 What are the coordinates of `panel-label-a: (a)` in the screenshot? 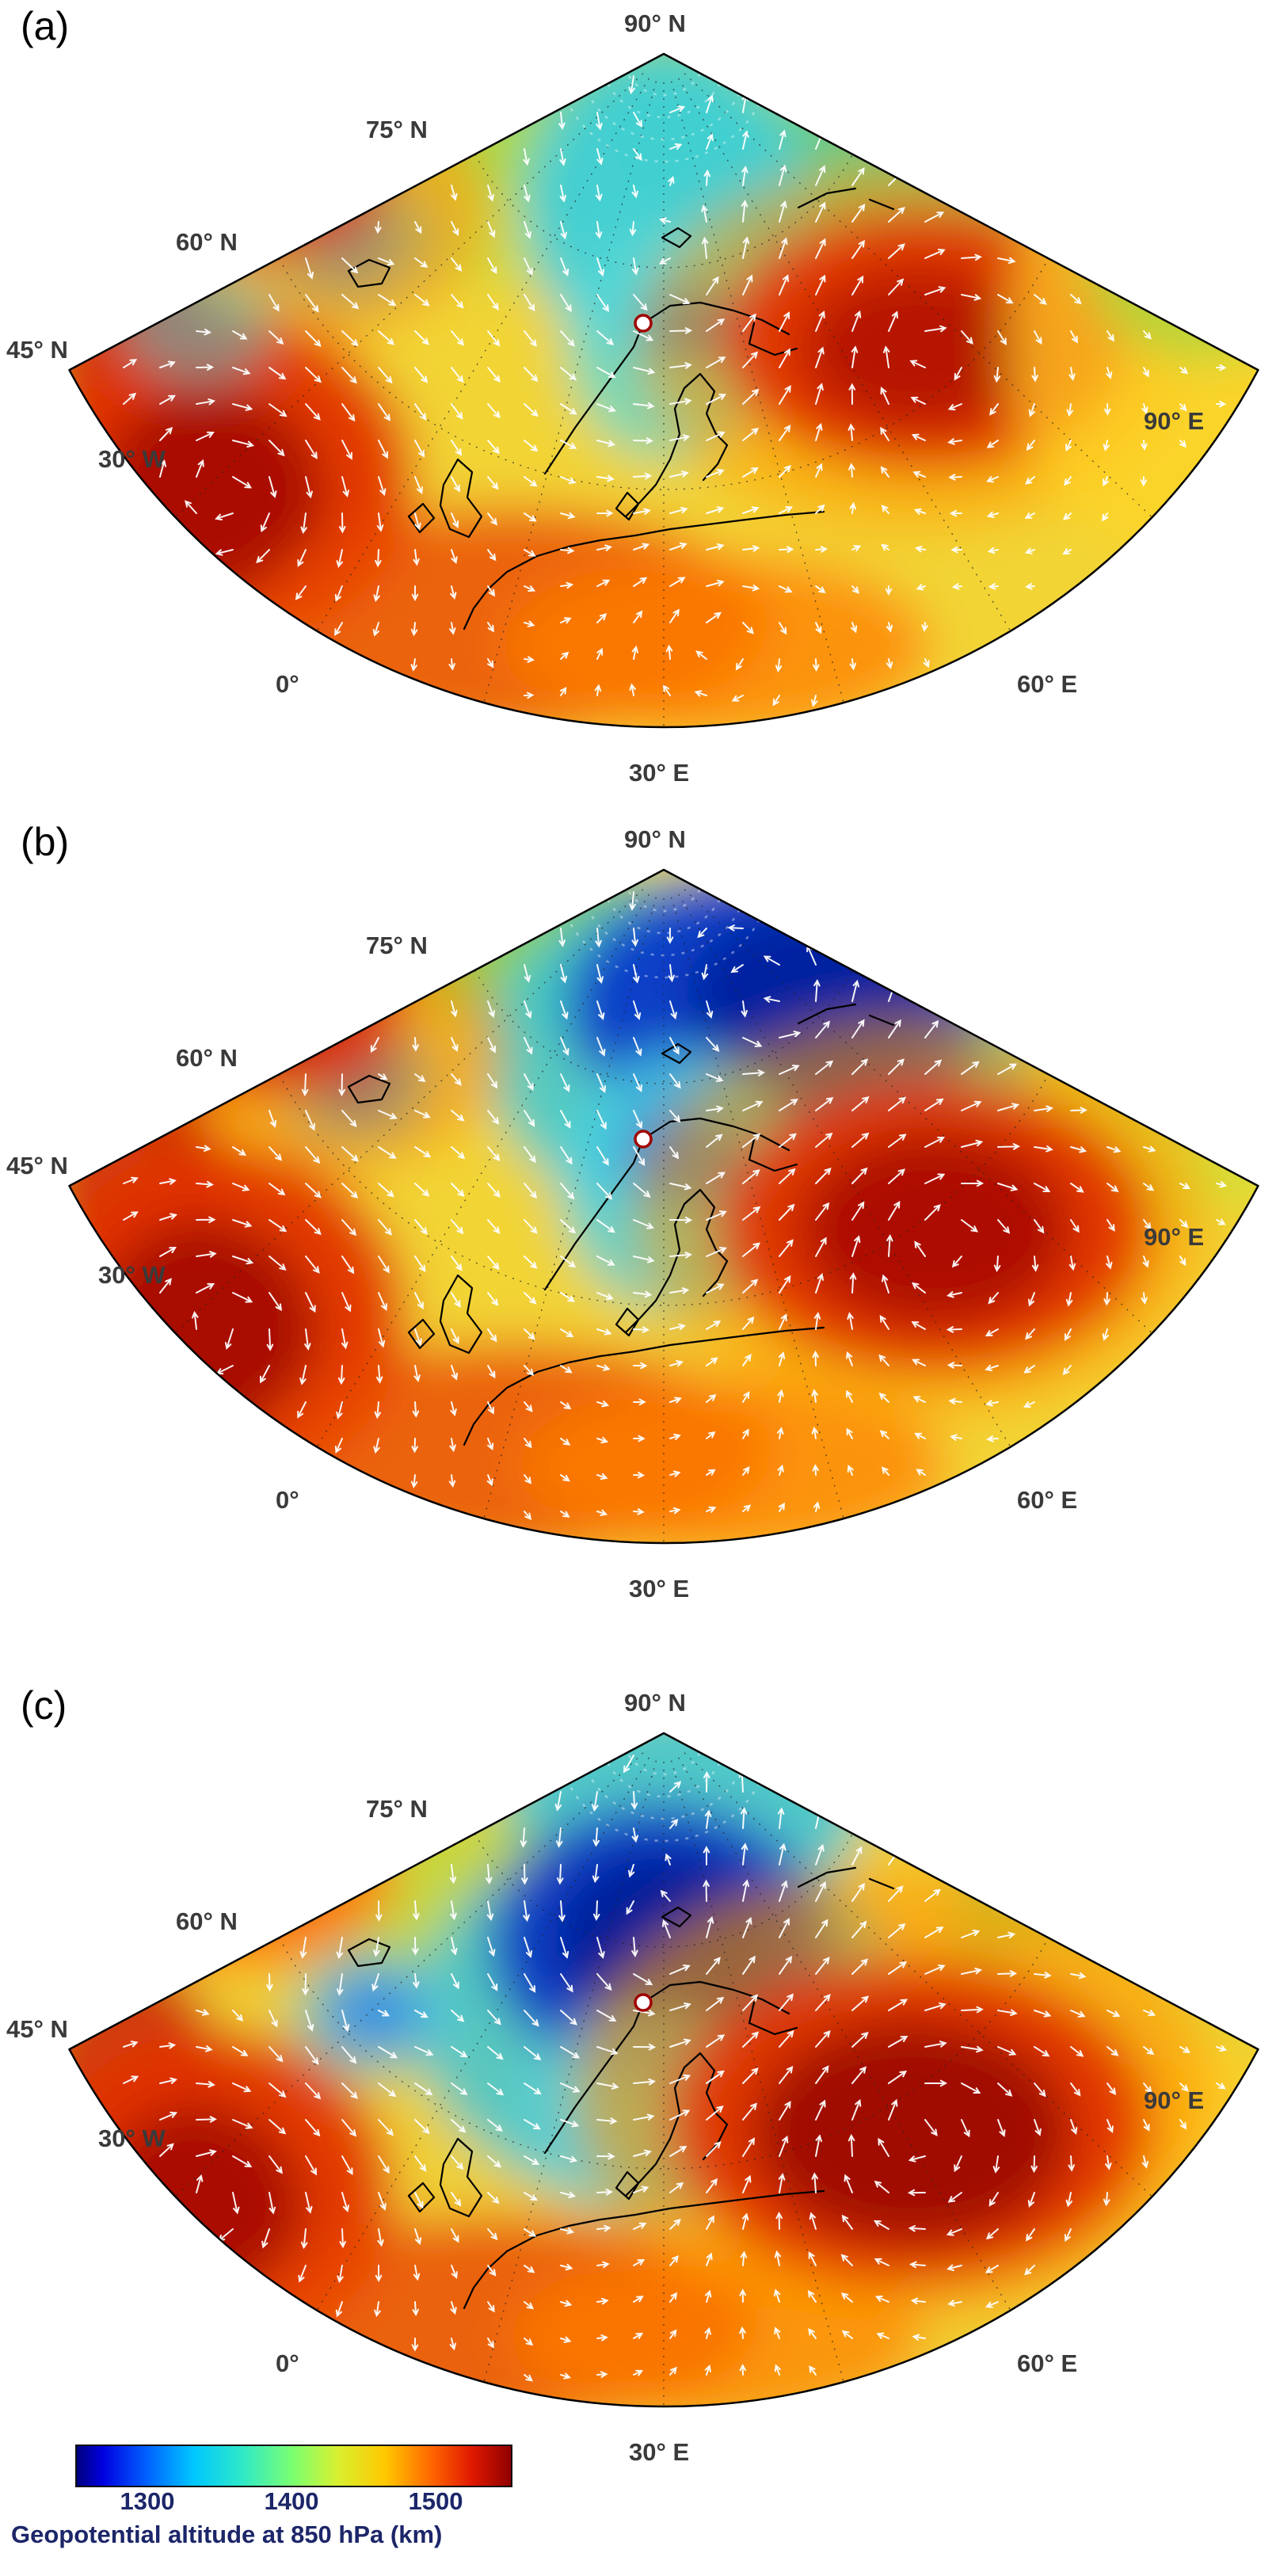 It's located at (45, 26).